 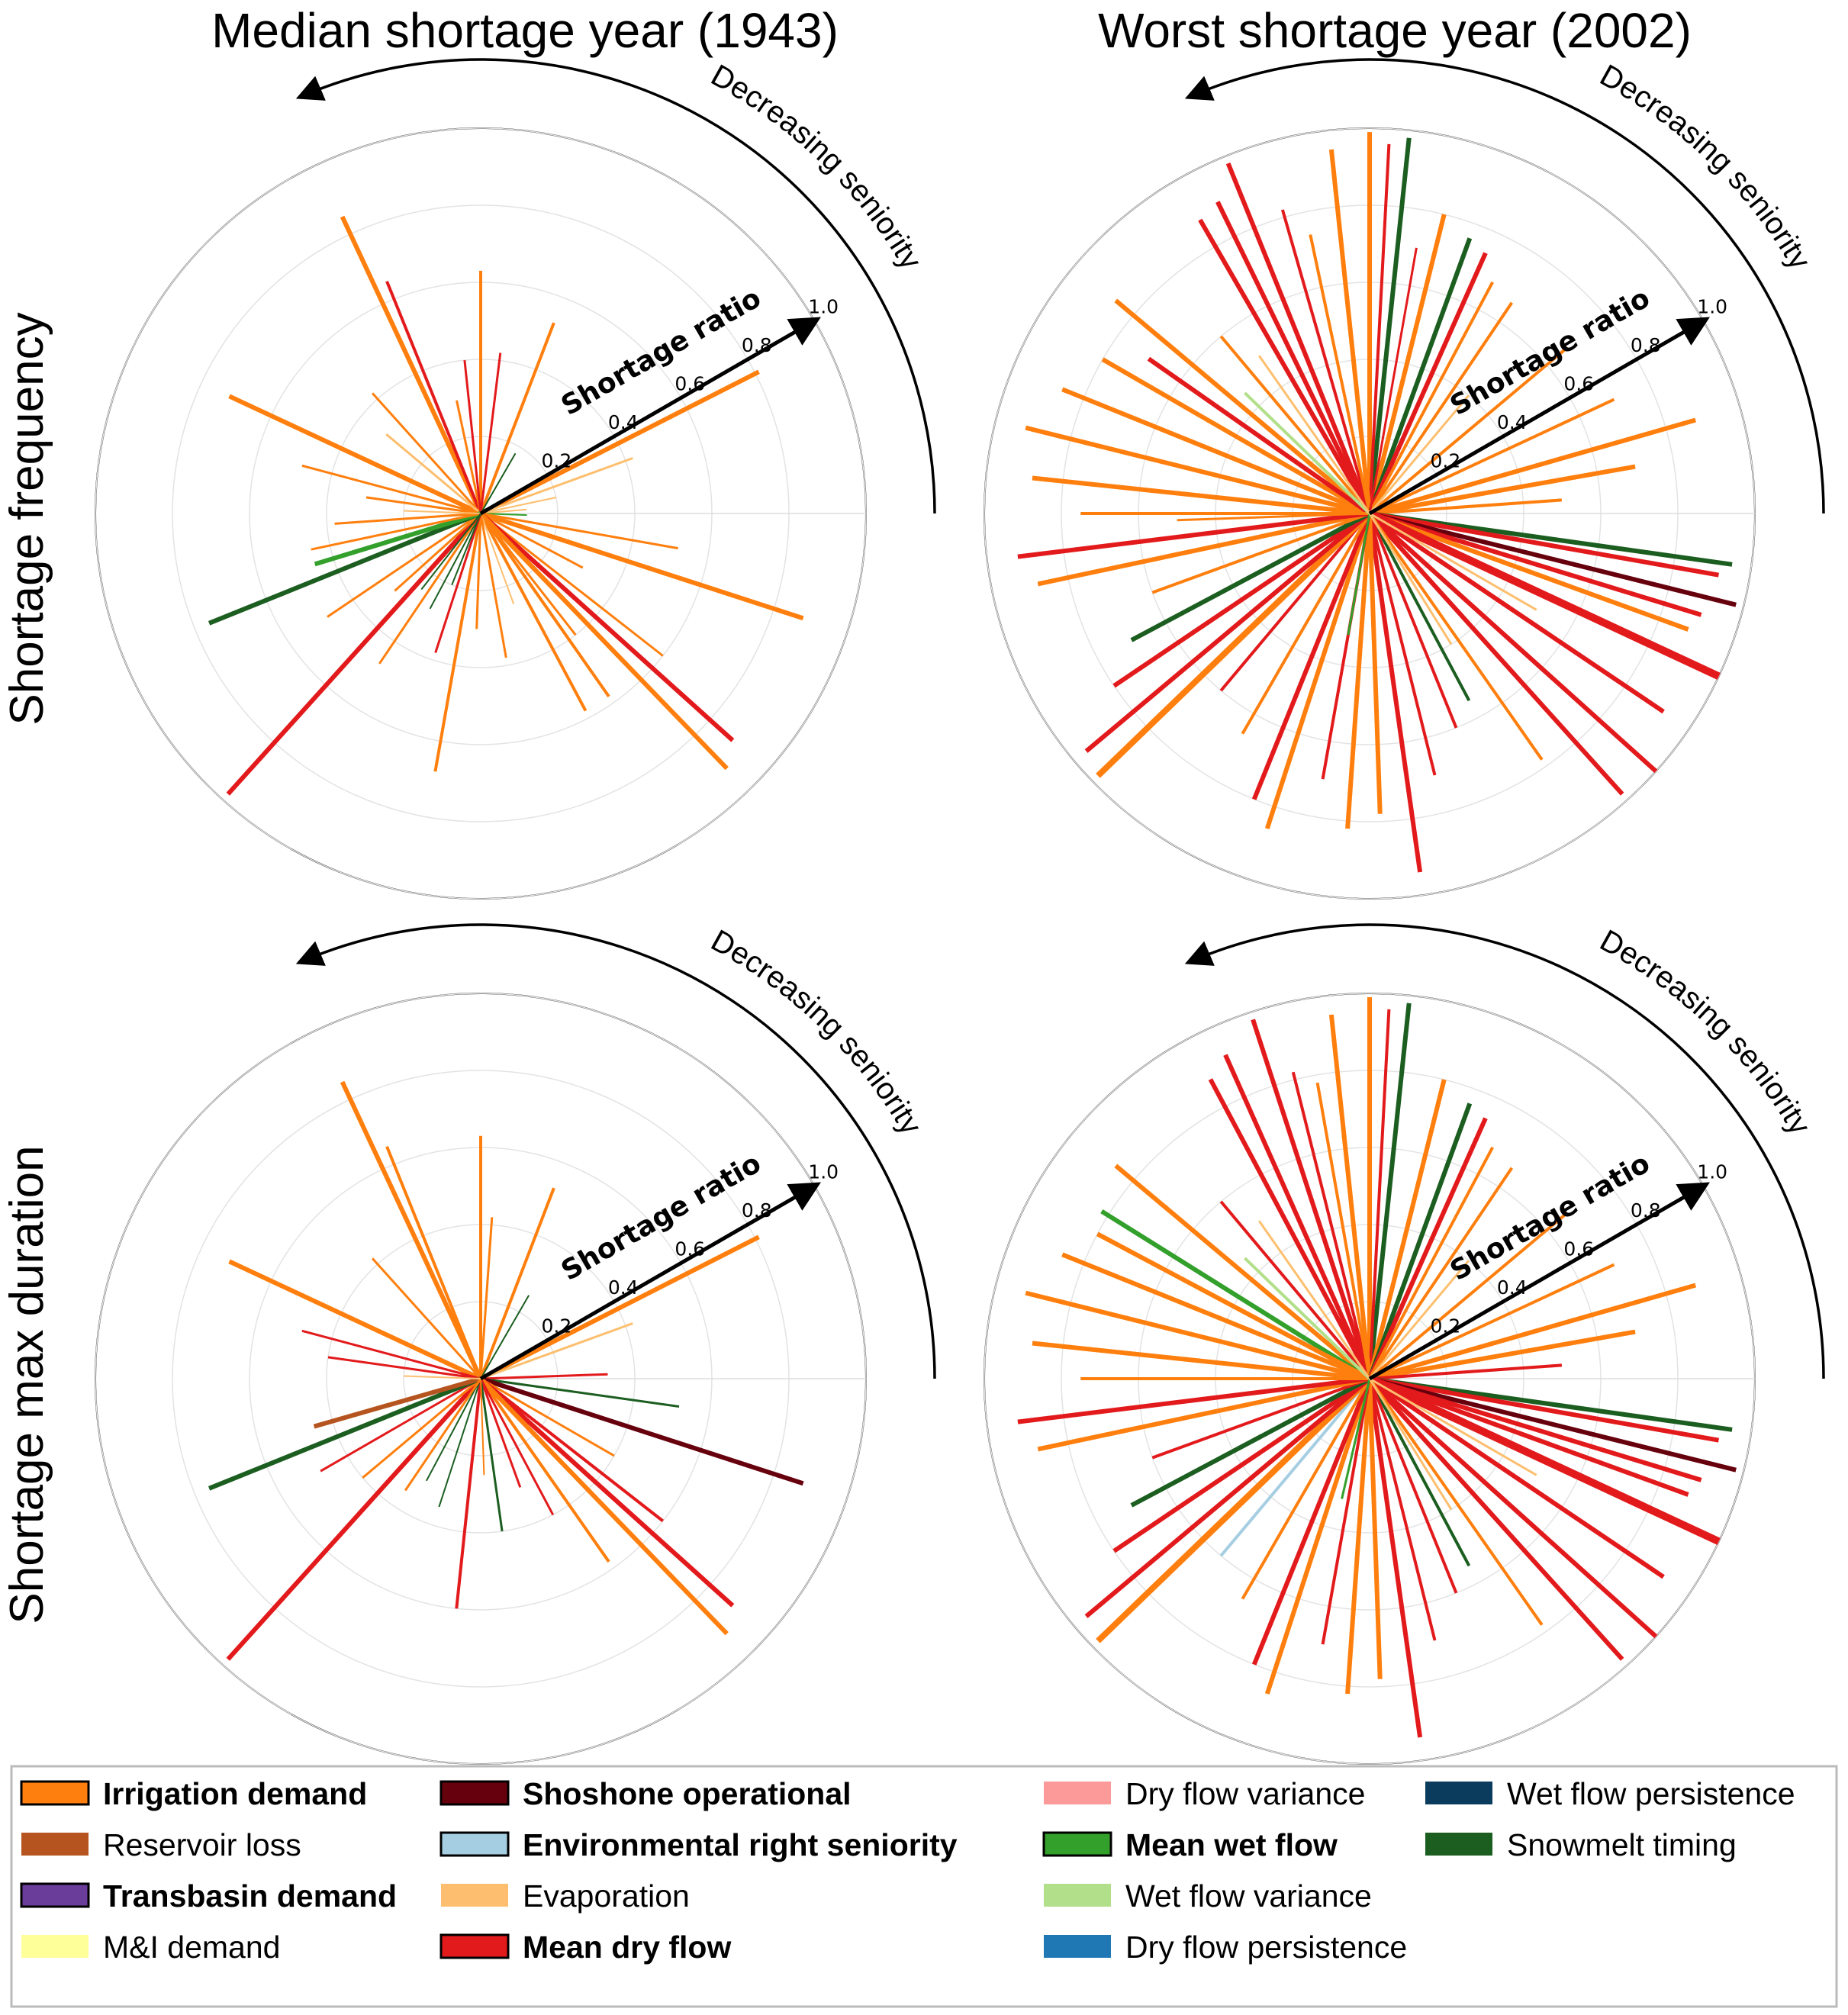 I want to click on seniority-label: Decreasing seniority, so click(x=1706, y=1031).